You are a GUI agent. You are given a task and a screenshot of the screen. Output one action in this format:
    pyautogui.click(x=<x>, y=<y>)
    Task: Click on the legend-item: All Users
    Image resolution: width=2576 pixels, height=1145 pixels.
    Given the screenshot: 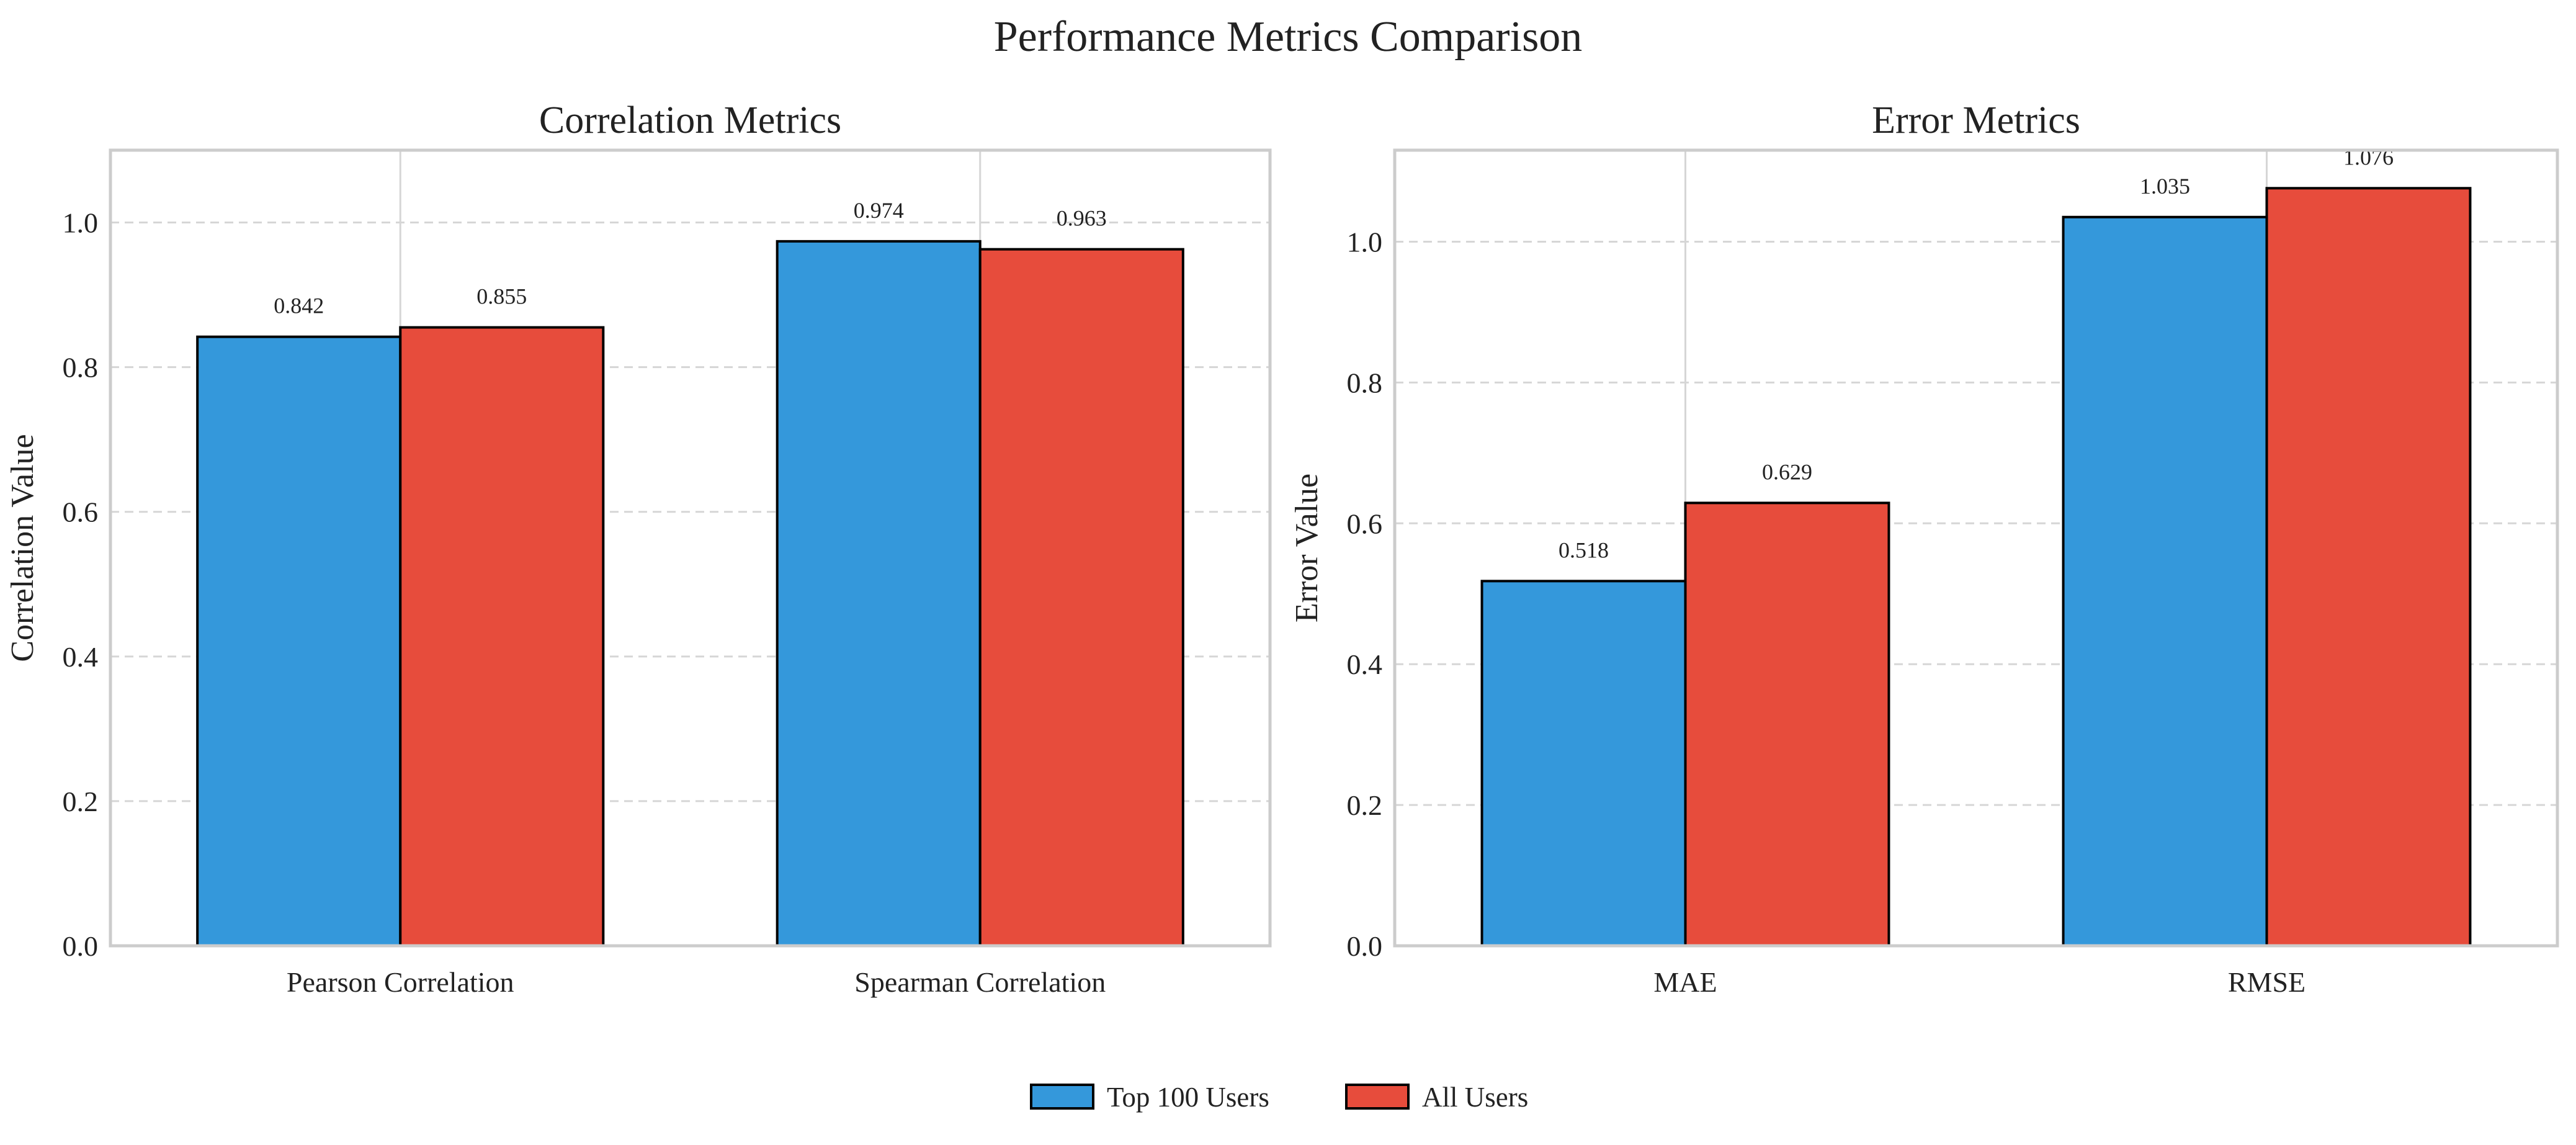 What is the action you would take?
    pyautogui.click(x=1436, y=1098)
    